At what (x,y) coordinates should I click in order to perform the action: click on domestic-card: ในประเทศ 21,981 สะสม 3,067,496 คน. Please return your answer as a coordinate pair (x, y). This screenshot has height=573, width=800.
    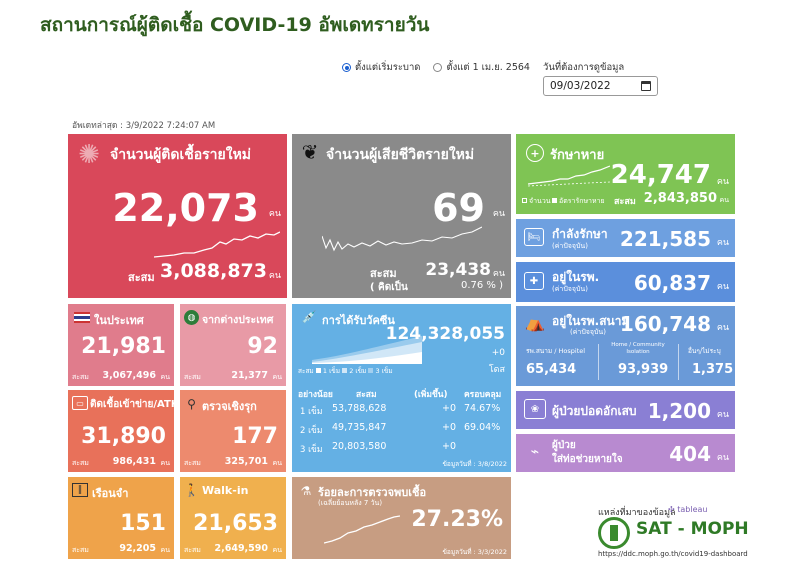
    Looking at the image, I should click on (121, 345).